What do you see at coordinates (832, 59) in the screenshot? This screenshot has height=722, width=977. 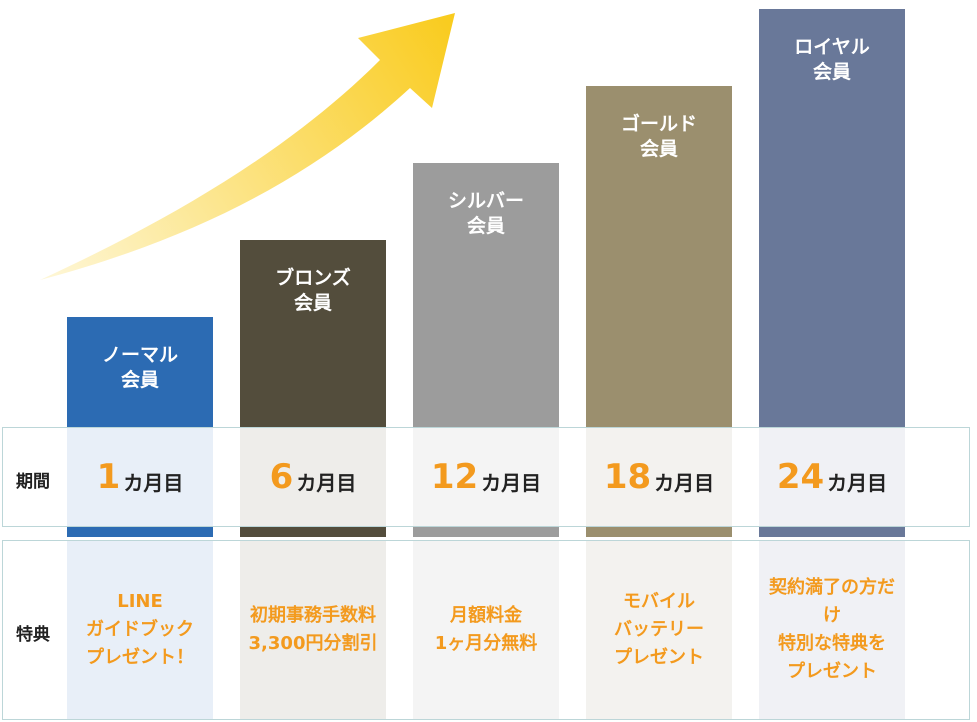 I see `tier-name: ロイヤル 会員` at bounding box center [832, 59].